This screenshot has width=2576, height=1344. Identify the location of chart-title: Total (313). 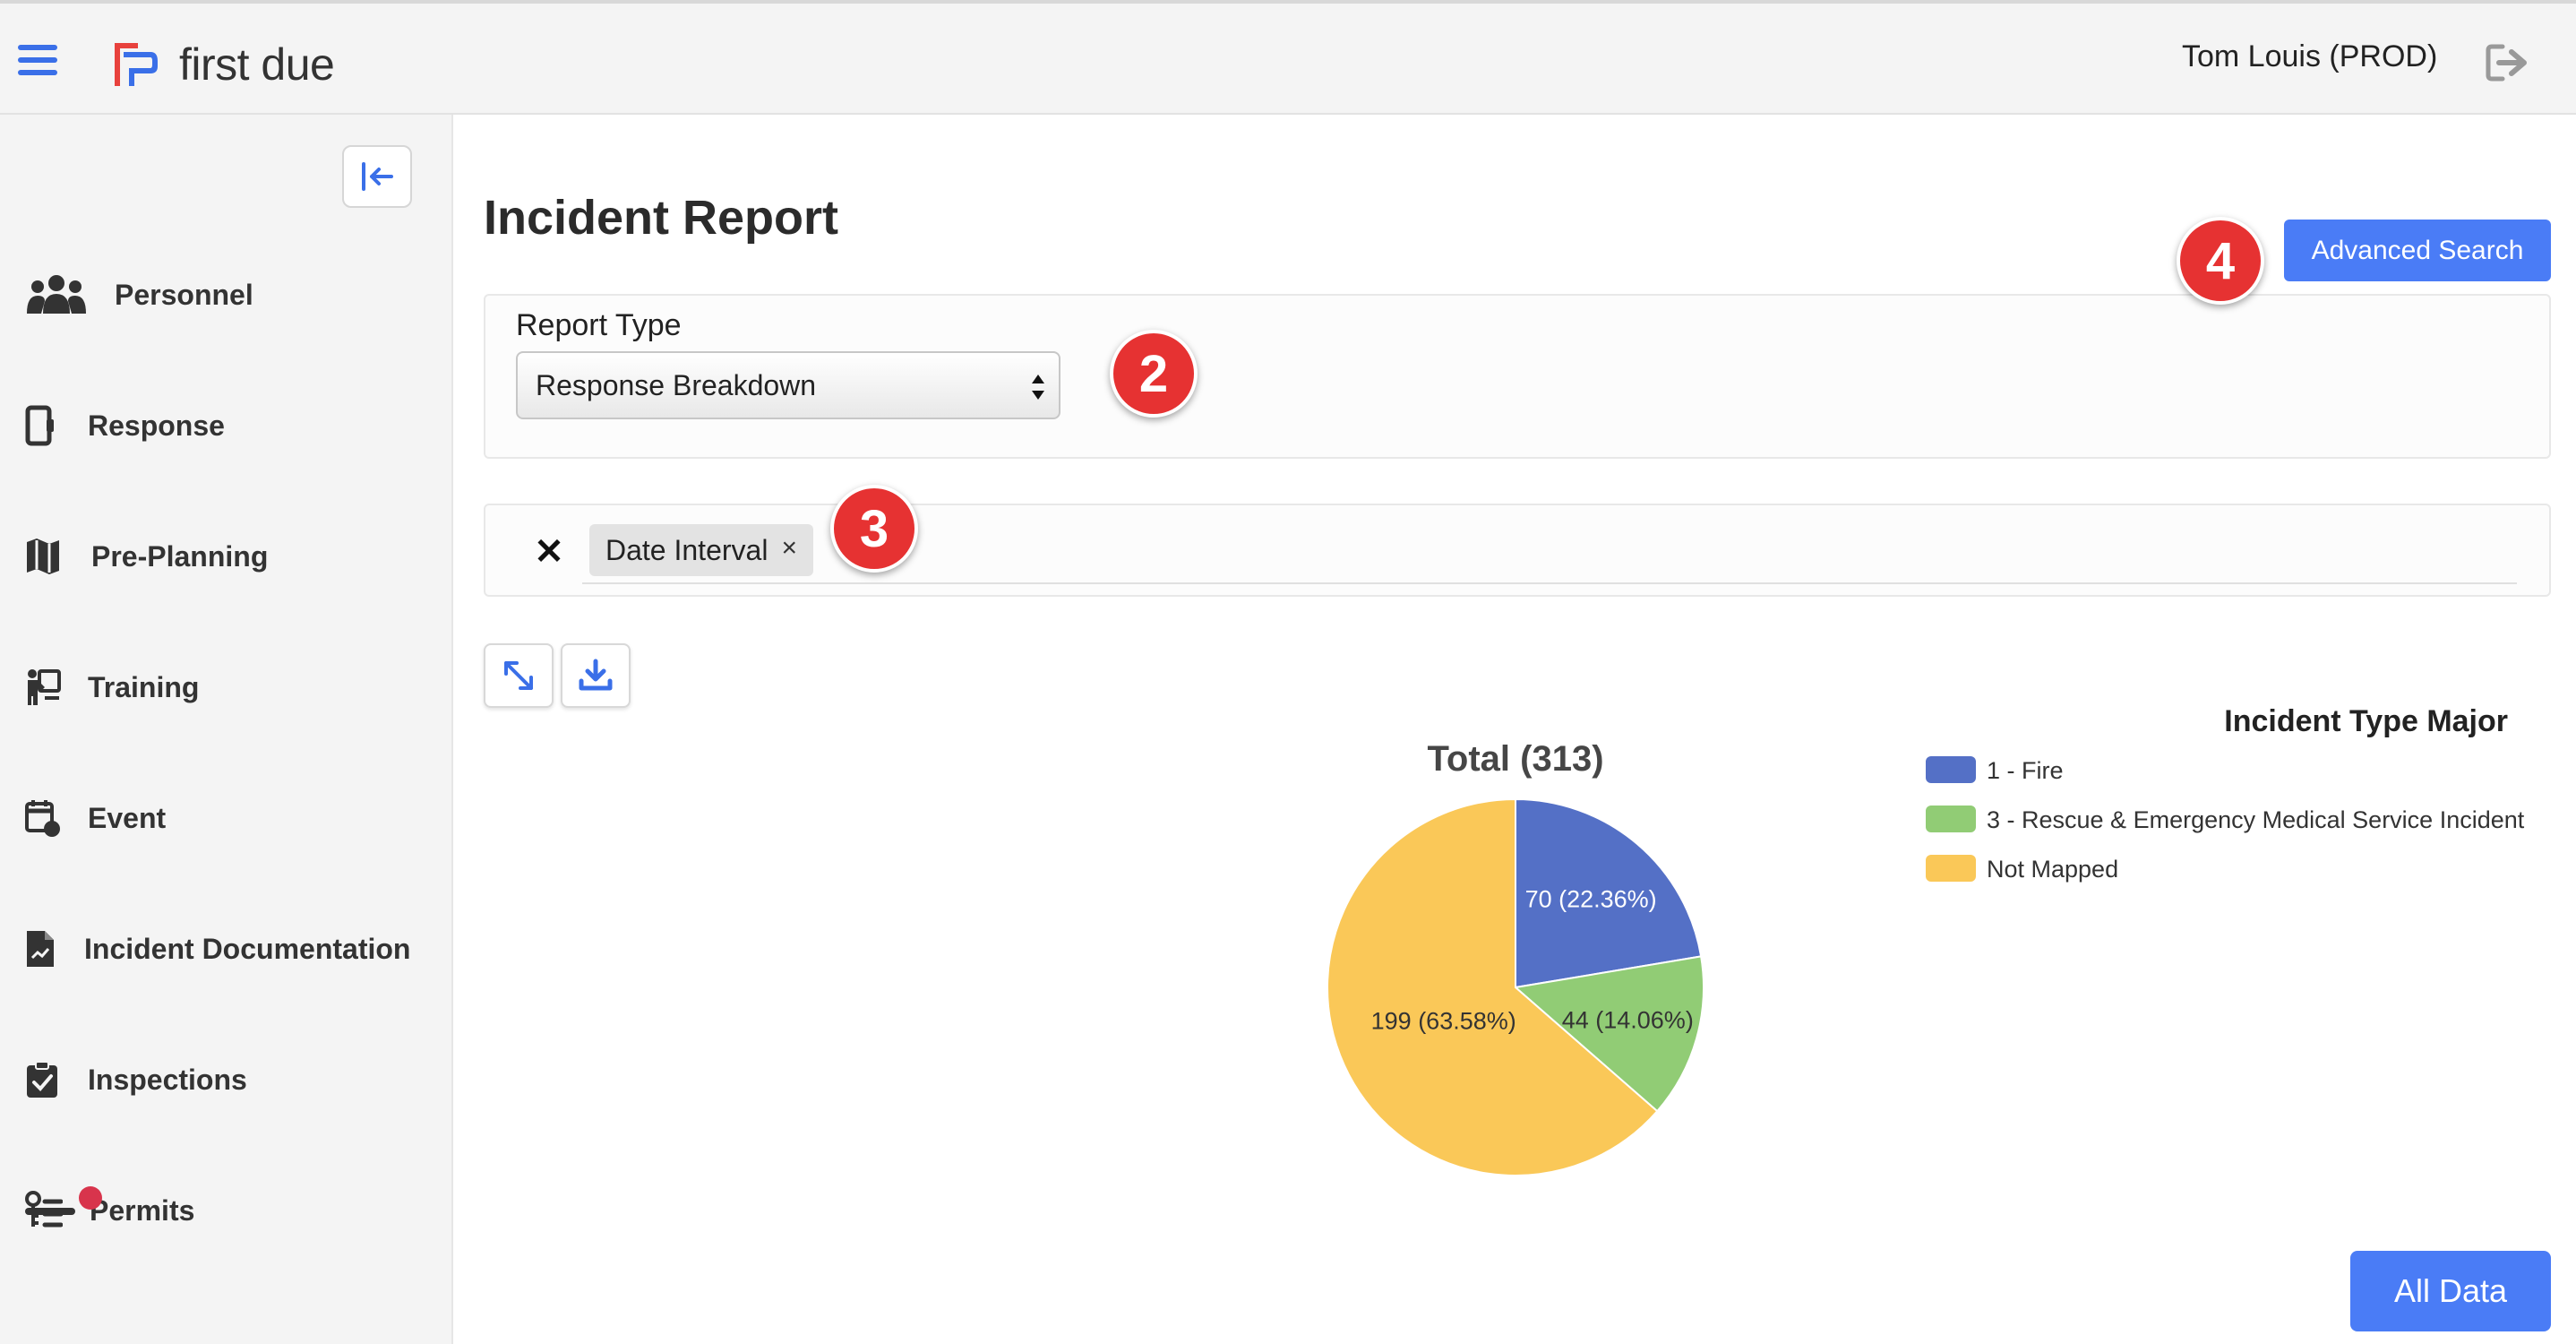
(1515, 759).